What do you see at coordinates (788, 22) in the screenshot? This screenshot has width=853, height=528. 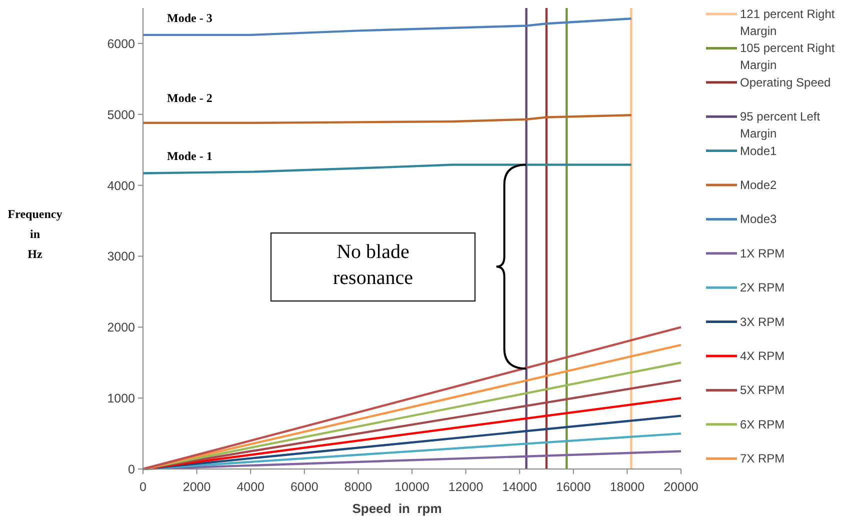 I see `legend-label: 121 percent Right Margin` at bounding box center [788, 22].